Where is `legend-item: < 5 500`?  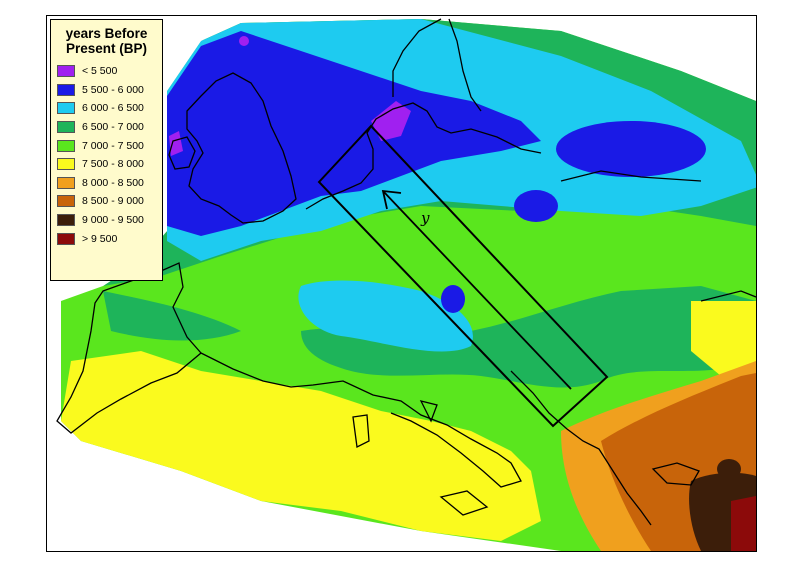 legend-item: < 5 500 is located at coordinates (106, 71).